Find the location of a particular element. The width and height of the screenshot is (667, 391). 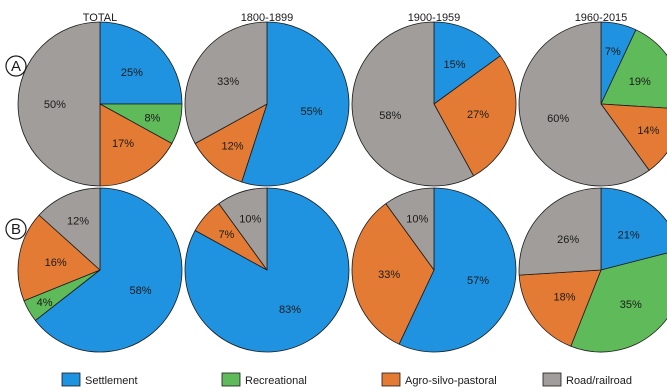

pie-a-1800-1899: 55% 12% 33% is located at coordinates (267, 104).